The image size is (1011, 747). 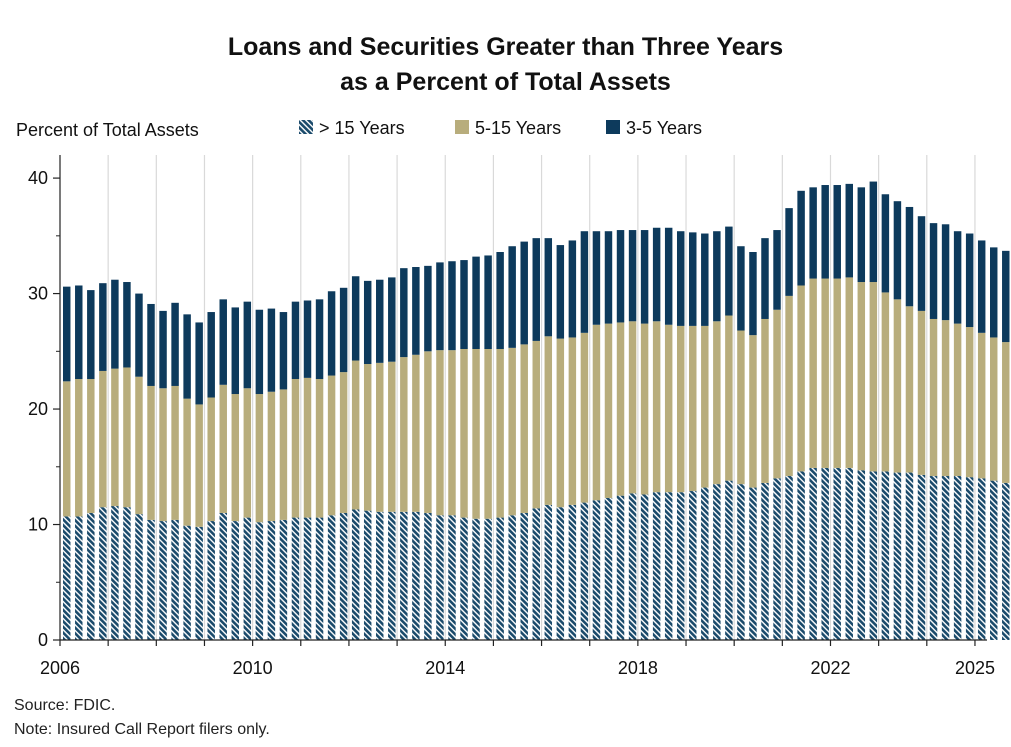 I want to click on x-ticks: 2006 2010 2014 2018 2022 2025, so click(x=517, y=659).